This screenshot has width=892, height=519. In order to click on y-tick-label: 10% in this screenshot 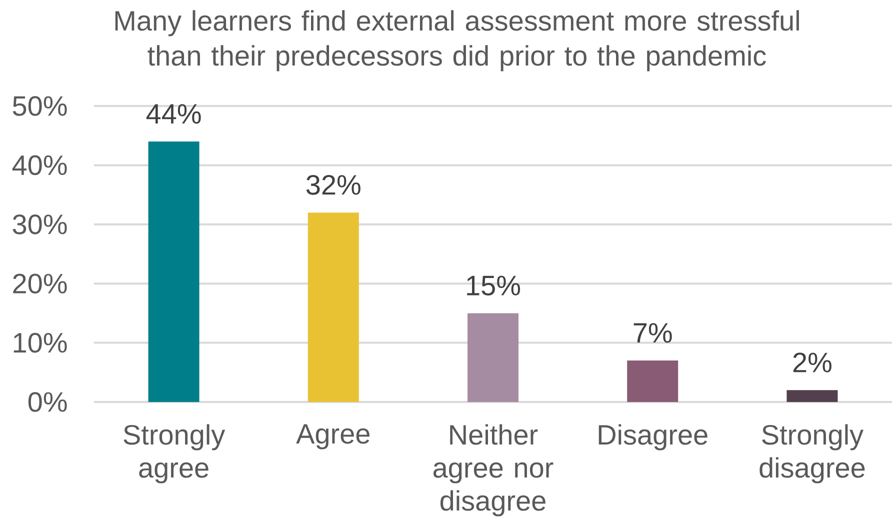, I will do `click(40, 342)`.